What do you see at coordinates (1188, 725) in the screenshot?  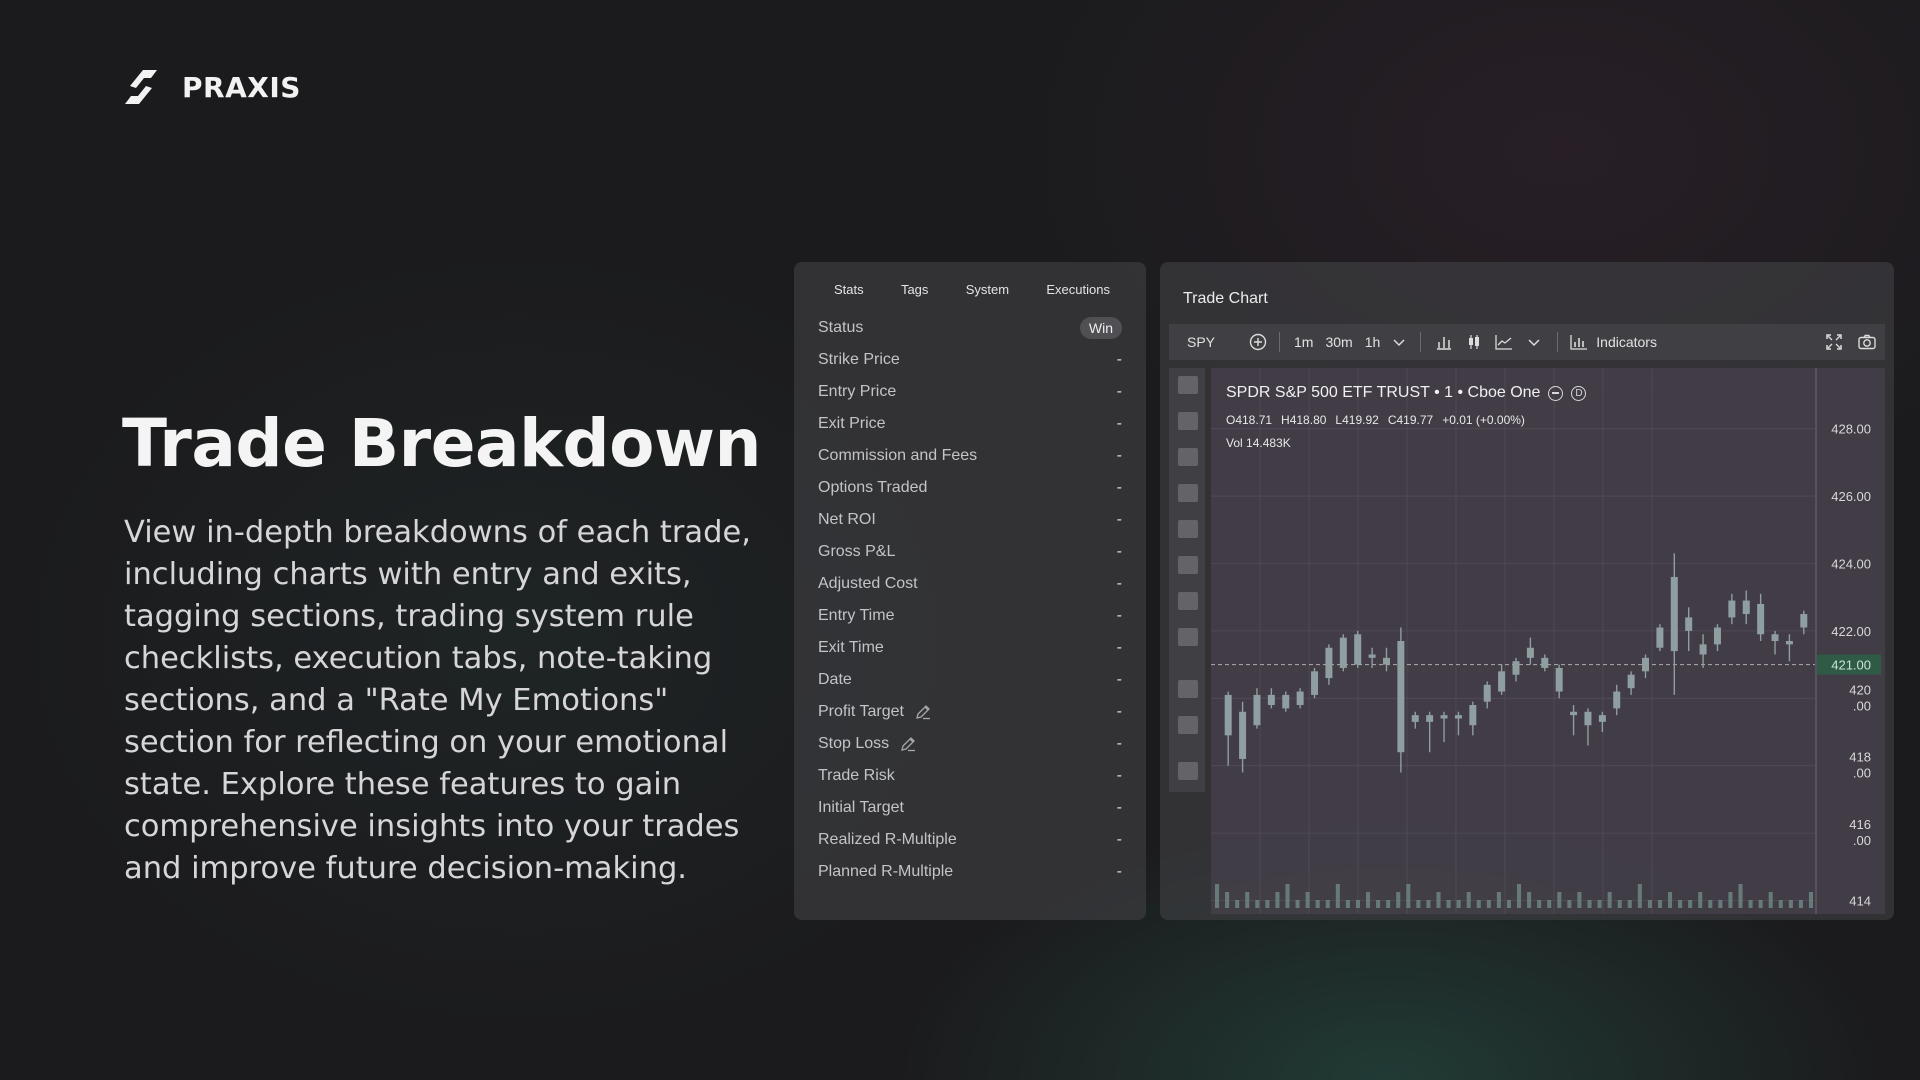 I see `zoom-tool-icon` at bounding box center [1188, 725].